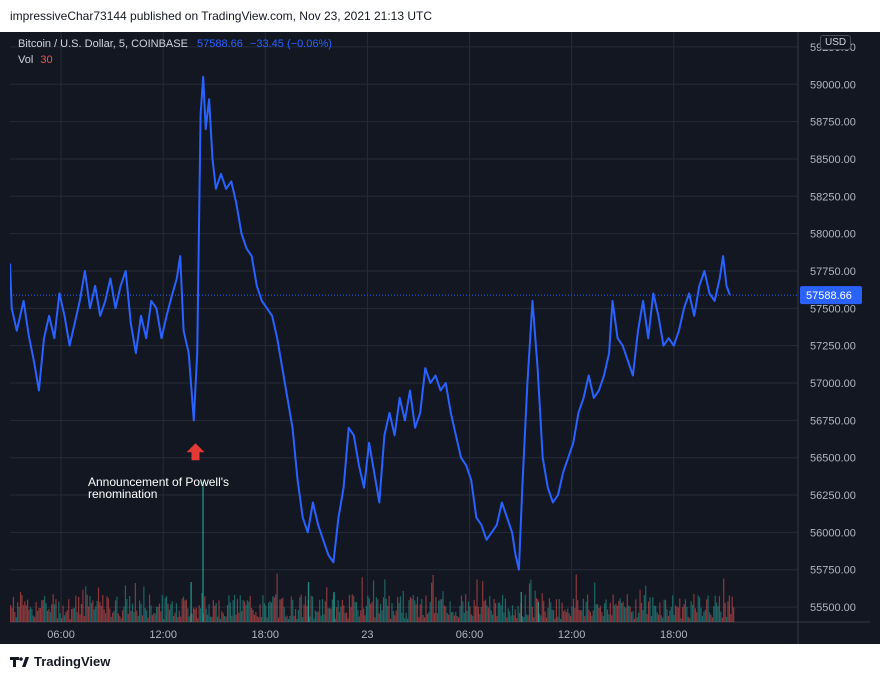  What do you see at coordinates (72, 661) in the screenshot?
I see `brand-name: TradingView` at bounding box center [72, 661].